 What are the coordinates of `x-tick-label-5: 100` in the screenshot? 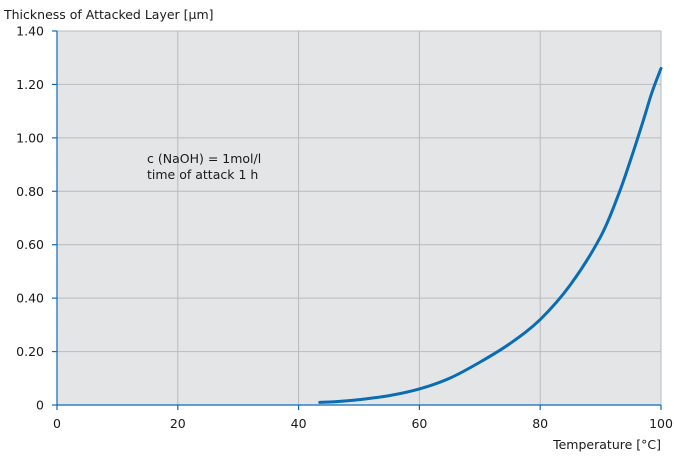 It's located at (661, 423).